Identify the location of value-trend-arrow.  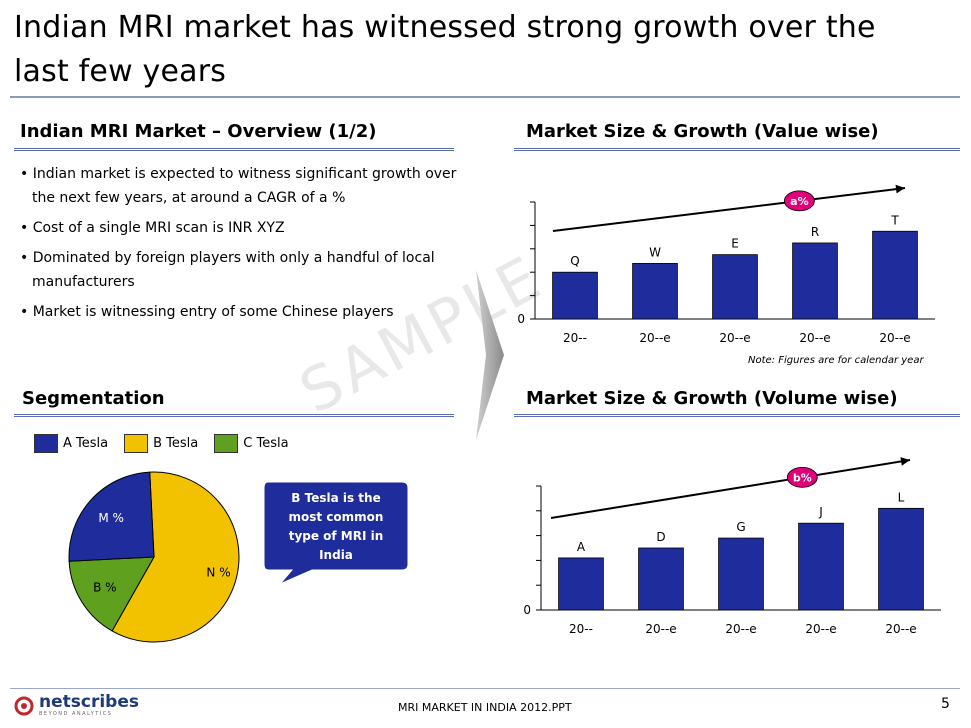
(729, 209).